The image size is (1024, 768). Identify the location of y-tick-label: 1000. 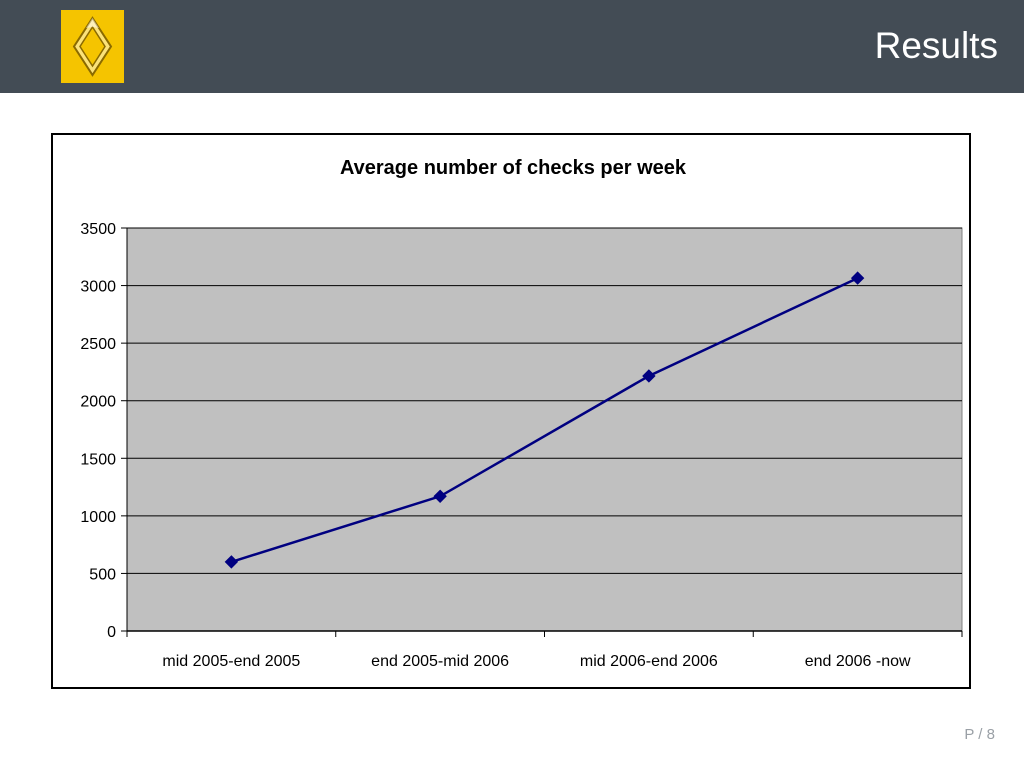
(98, 517).